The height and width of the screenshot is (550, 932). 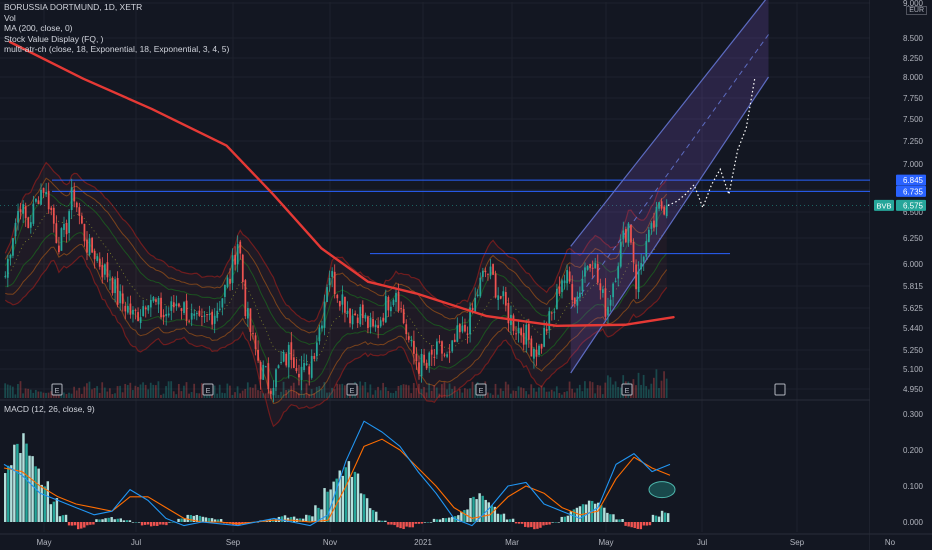 I want to click on macd-title: MACD (12, 26, close, 9), so click(x=49, y=409).